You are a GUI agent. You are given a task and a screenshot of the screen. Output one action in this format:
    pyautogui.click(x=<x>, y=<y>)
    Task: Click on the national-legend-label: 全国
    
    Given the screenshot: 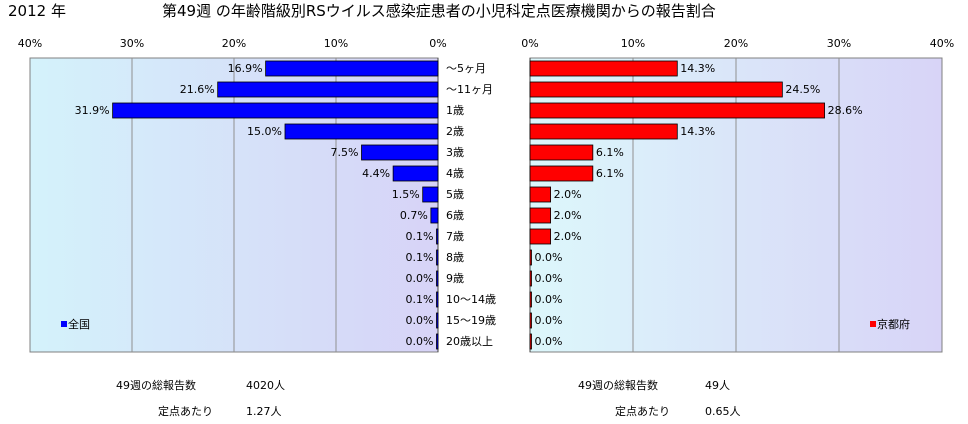 What is the action you would take?
    pyautogui.click(x=79, y=324)
    